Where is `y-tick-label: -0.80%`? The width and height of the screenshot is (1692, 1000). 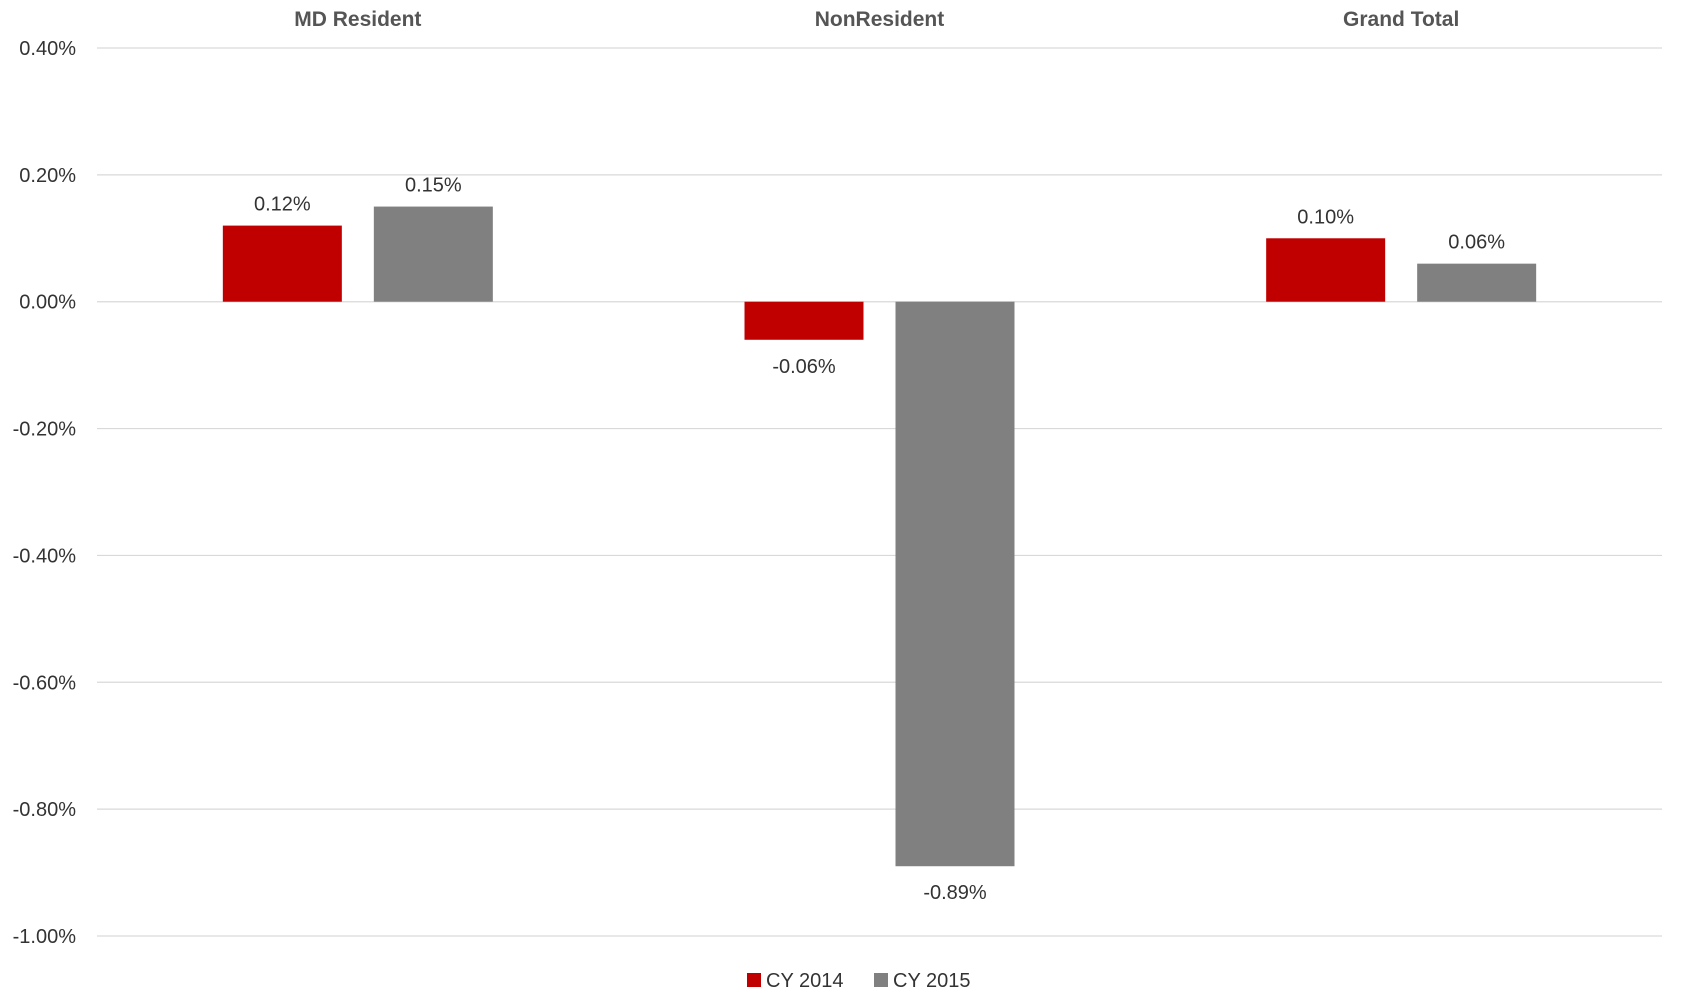
y-tick-label: -0.80% is located at coordinates (45, 810).